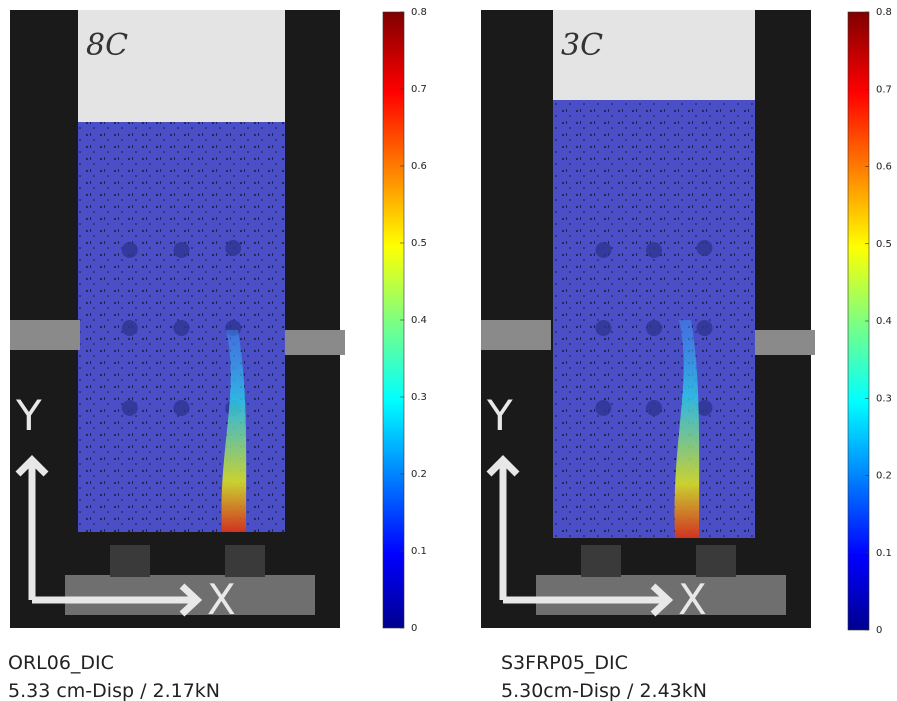  What do you see at coordinates (114, 690) in the screenshot?
I see `subcaption: 5.33 cm-Disp / 2.17kN` at bounding box center [114, 690].